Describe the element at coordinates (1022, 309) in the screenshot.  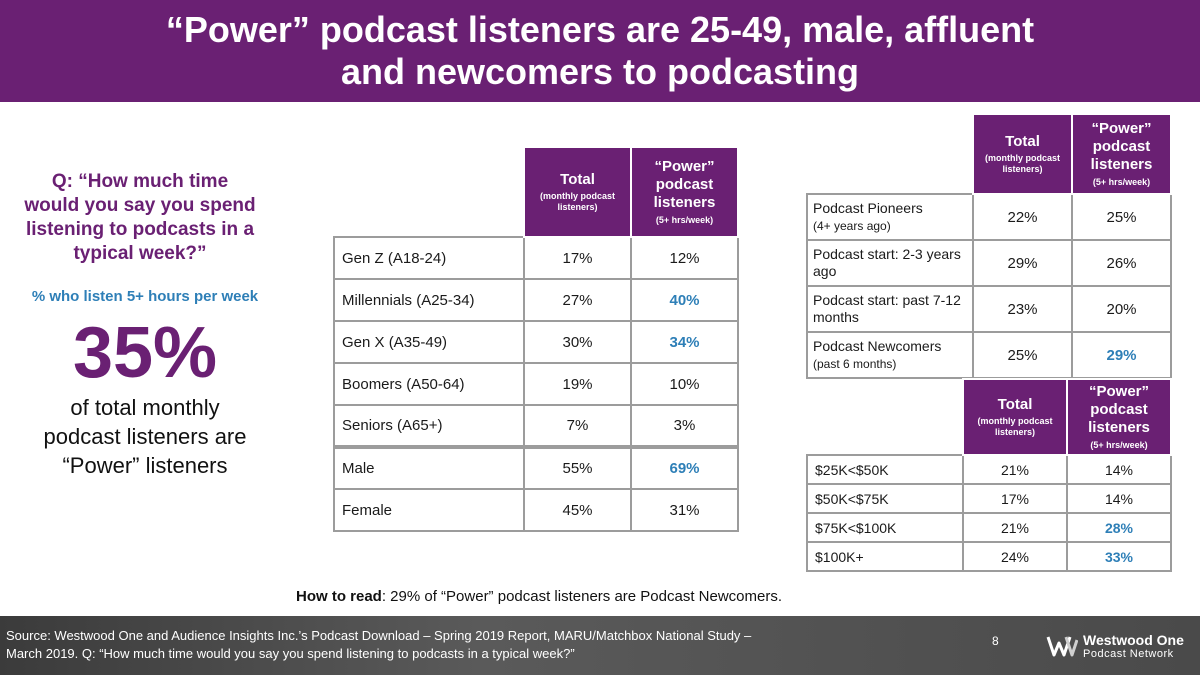
I see `total-value: 23%` at that location.